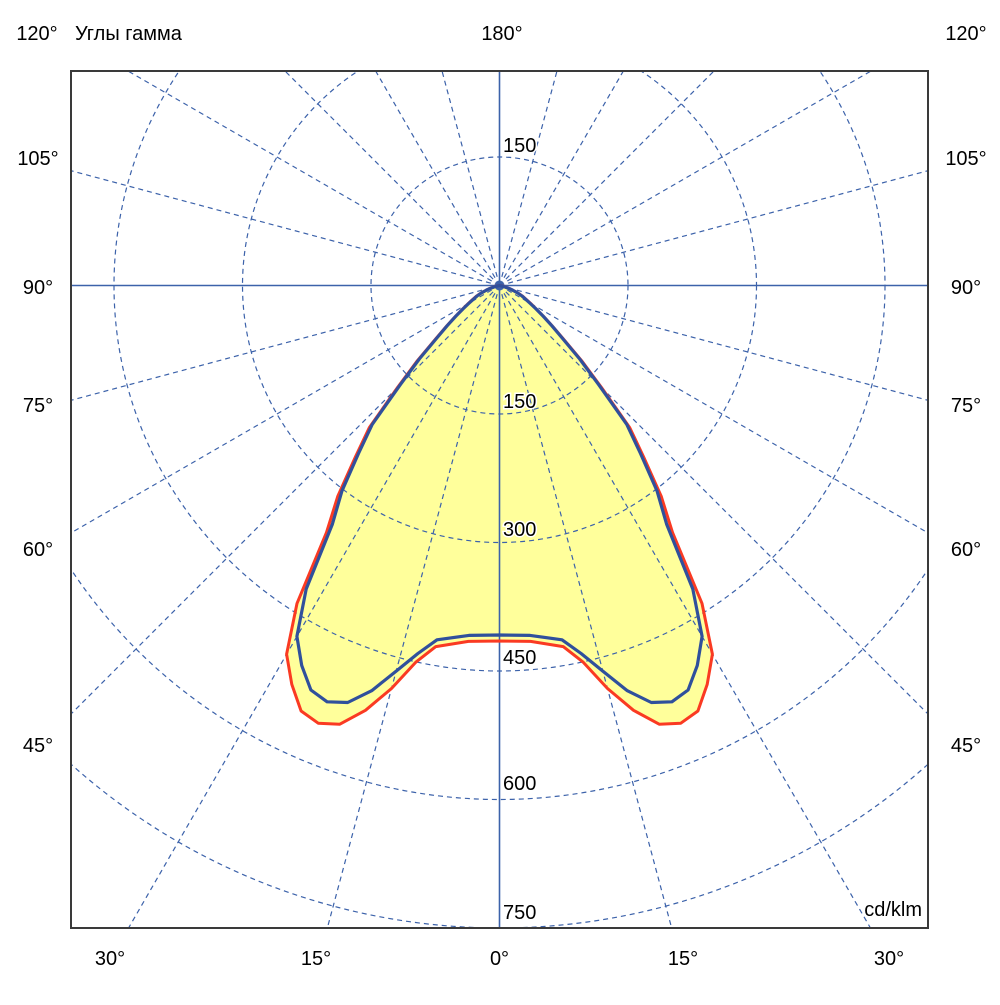  What do you see at coordinates (37, 159) in the screenshot?
I see `gamma-label-left-105: 105°` at bounding box center [37, 159].